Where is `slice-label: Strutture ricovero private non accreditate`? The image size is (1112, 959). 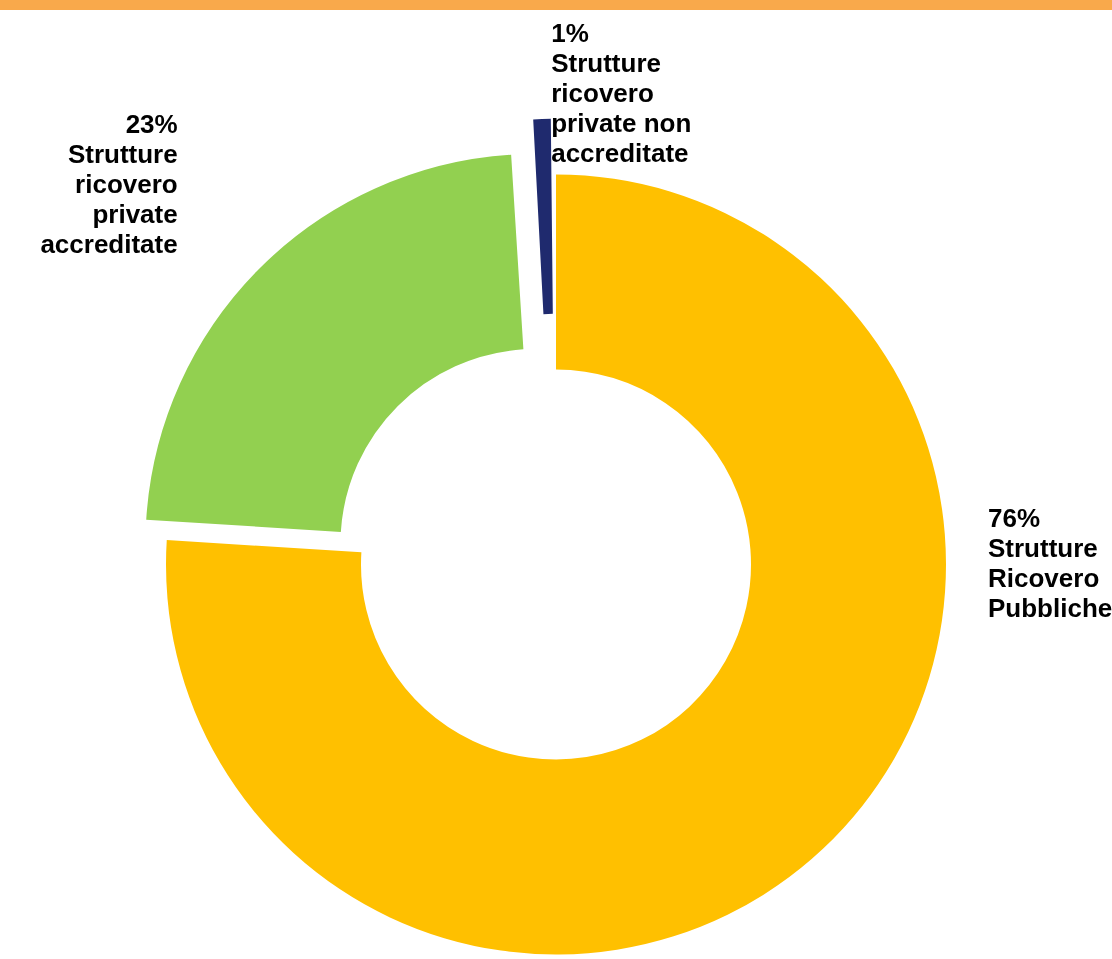 slice-label: Strutture ricovero private non accreditate is located at coordinates (621, 108).